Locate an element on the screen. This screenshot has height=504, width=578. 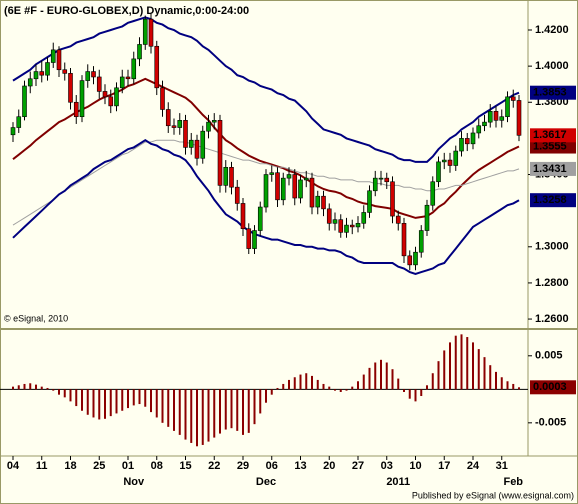
x-tick-label: 10 is located at coordinates (415, 466).